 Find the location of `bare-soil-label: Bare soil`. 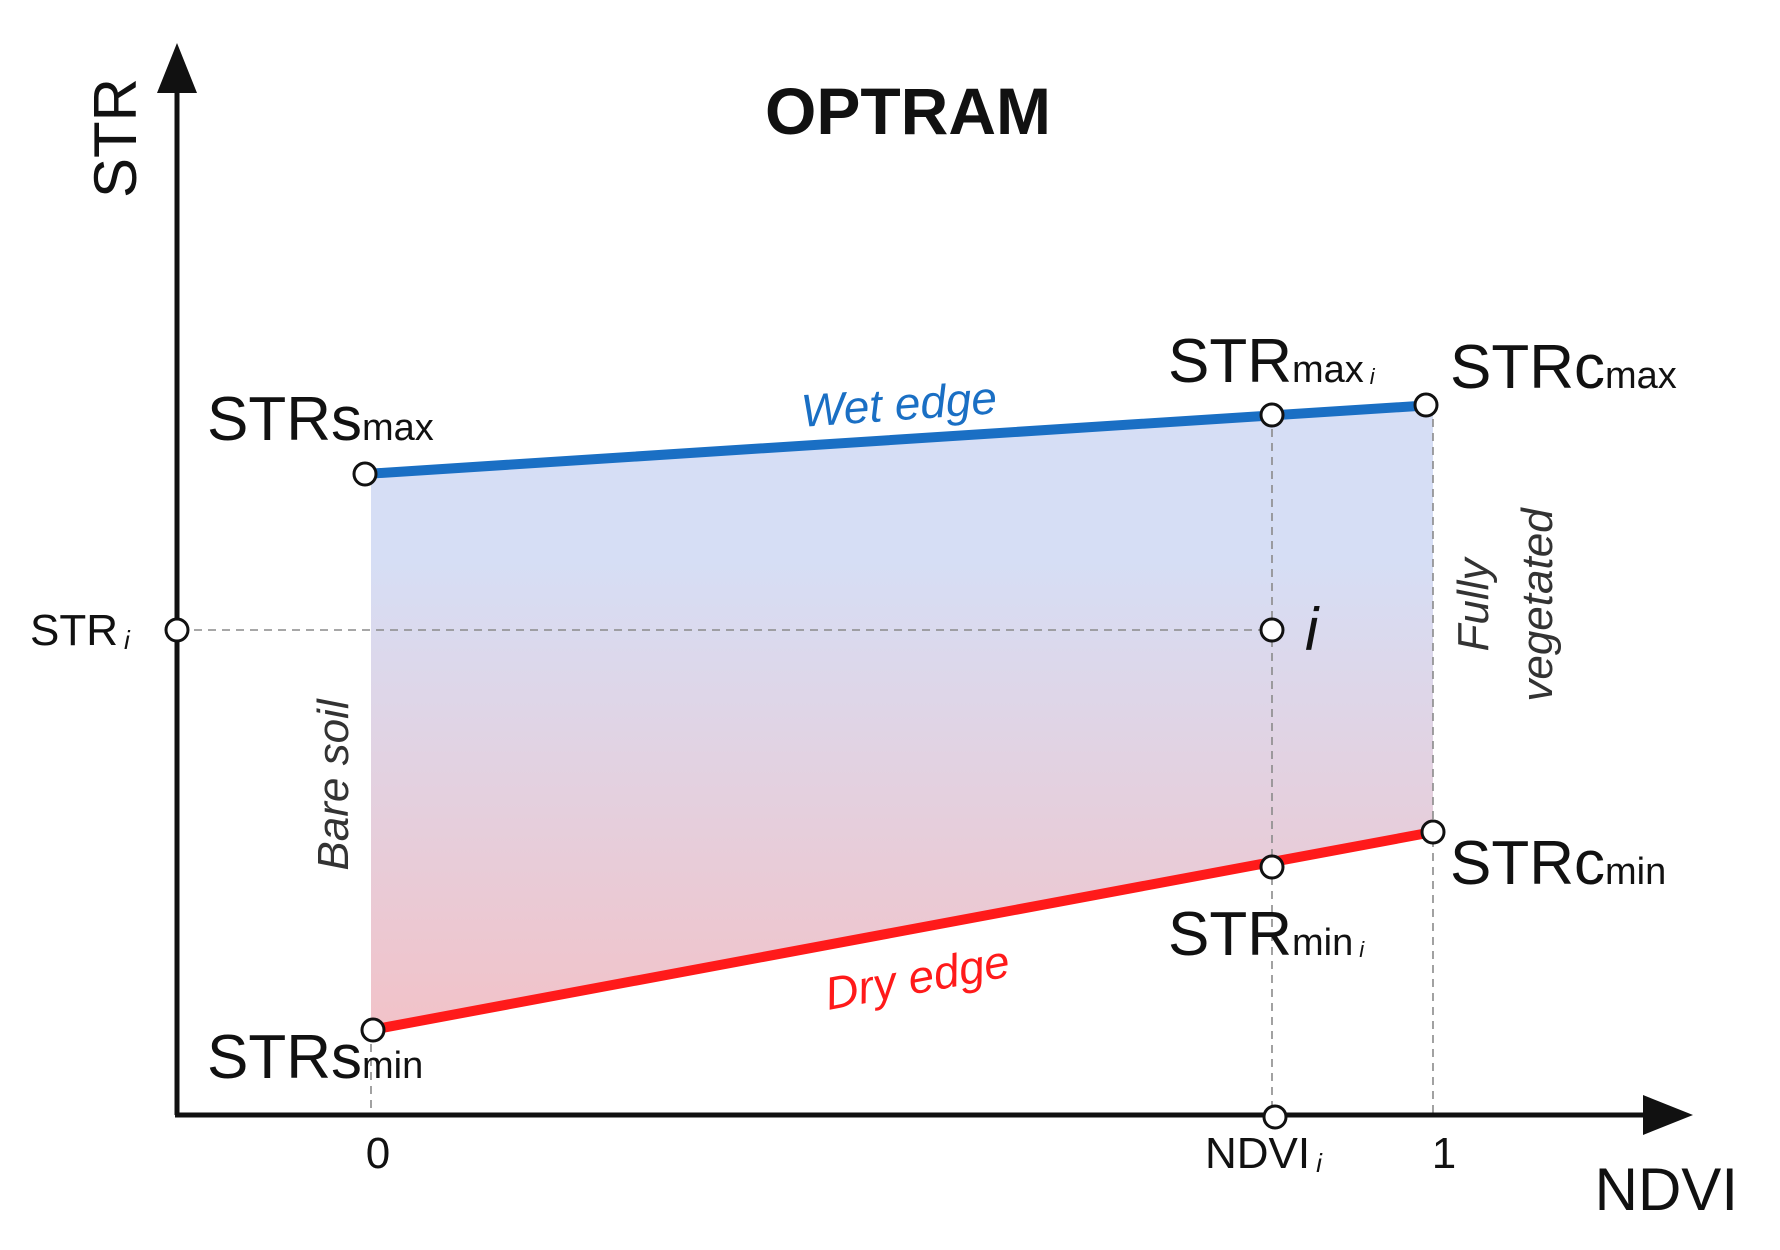

bare-soil-label: Bare soil is located at coordinates (333, 784).